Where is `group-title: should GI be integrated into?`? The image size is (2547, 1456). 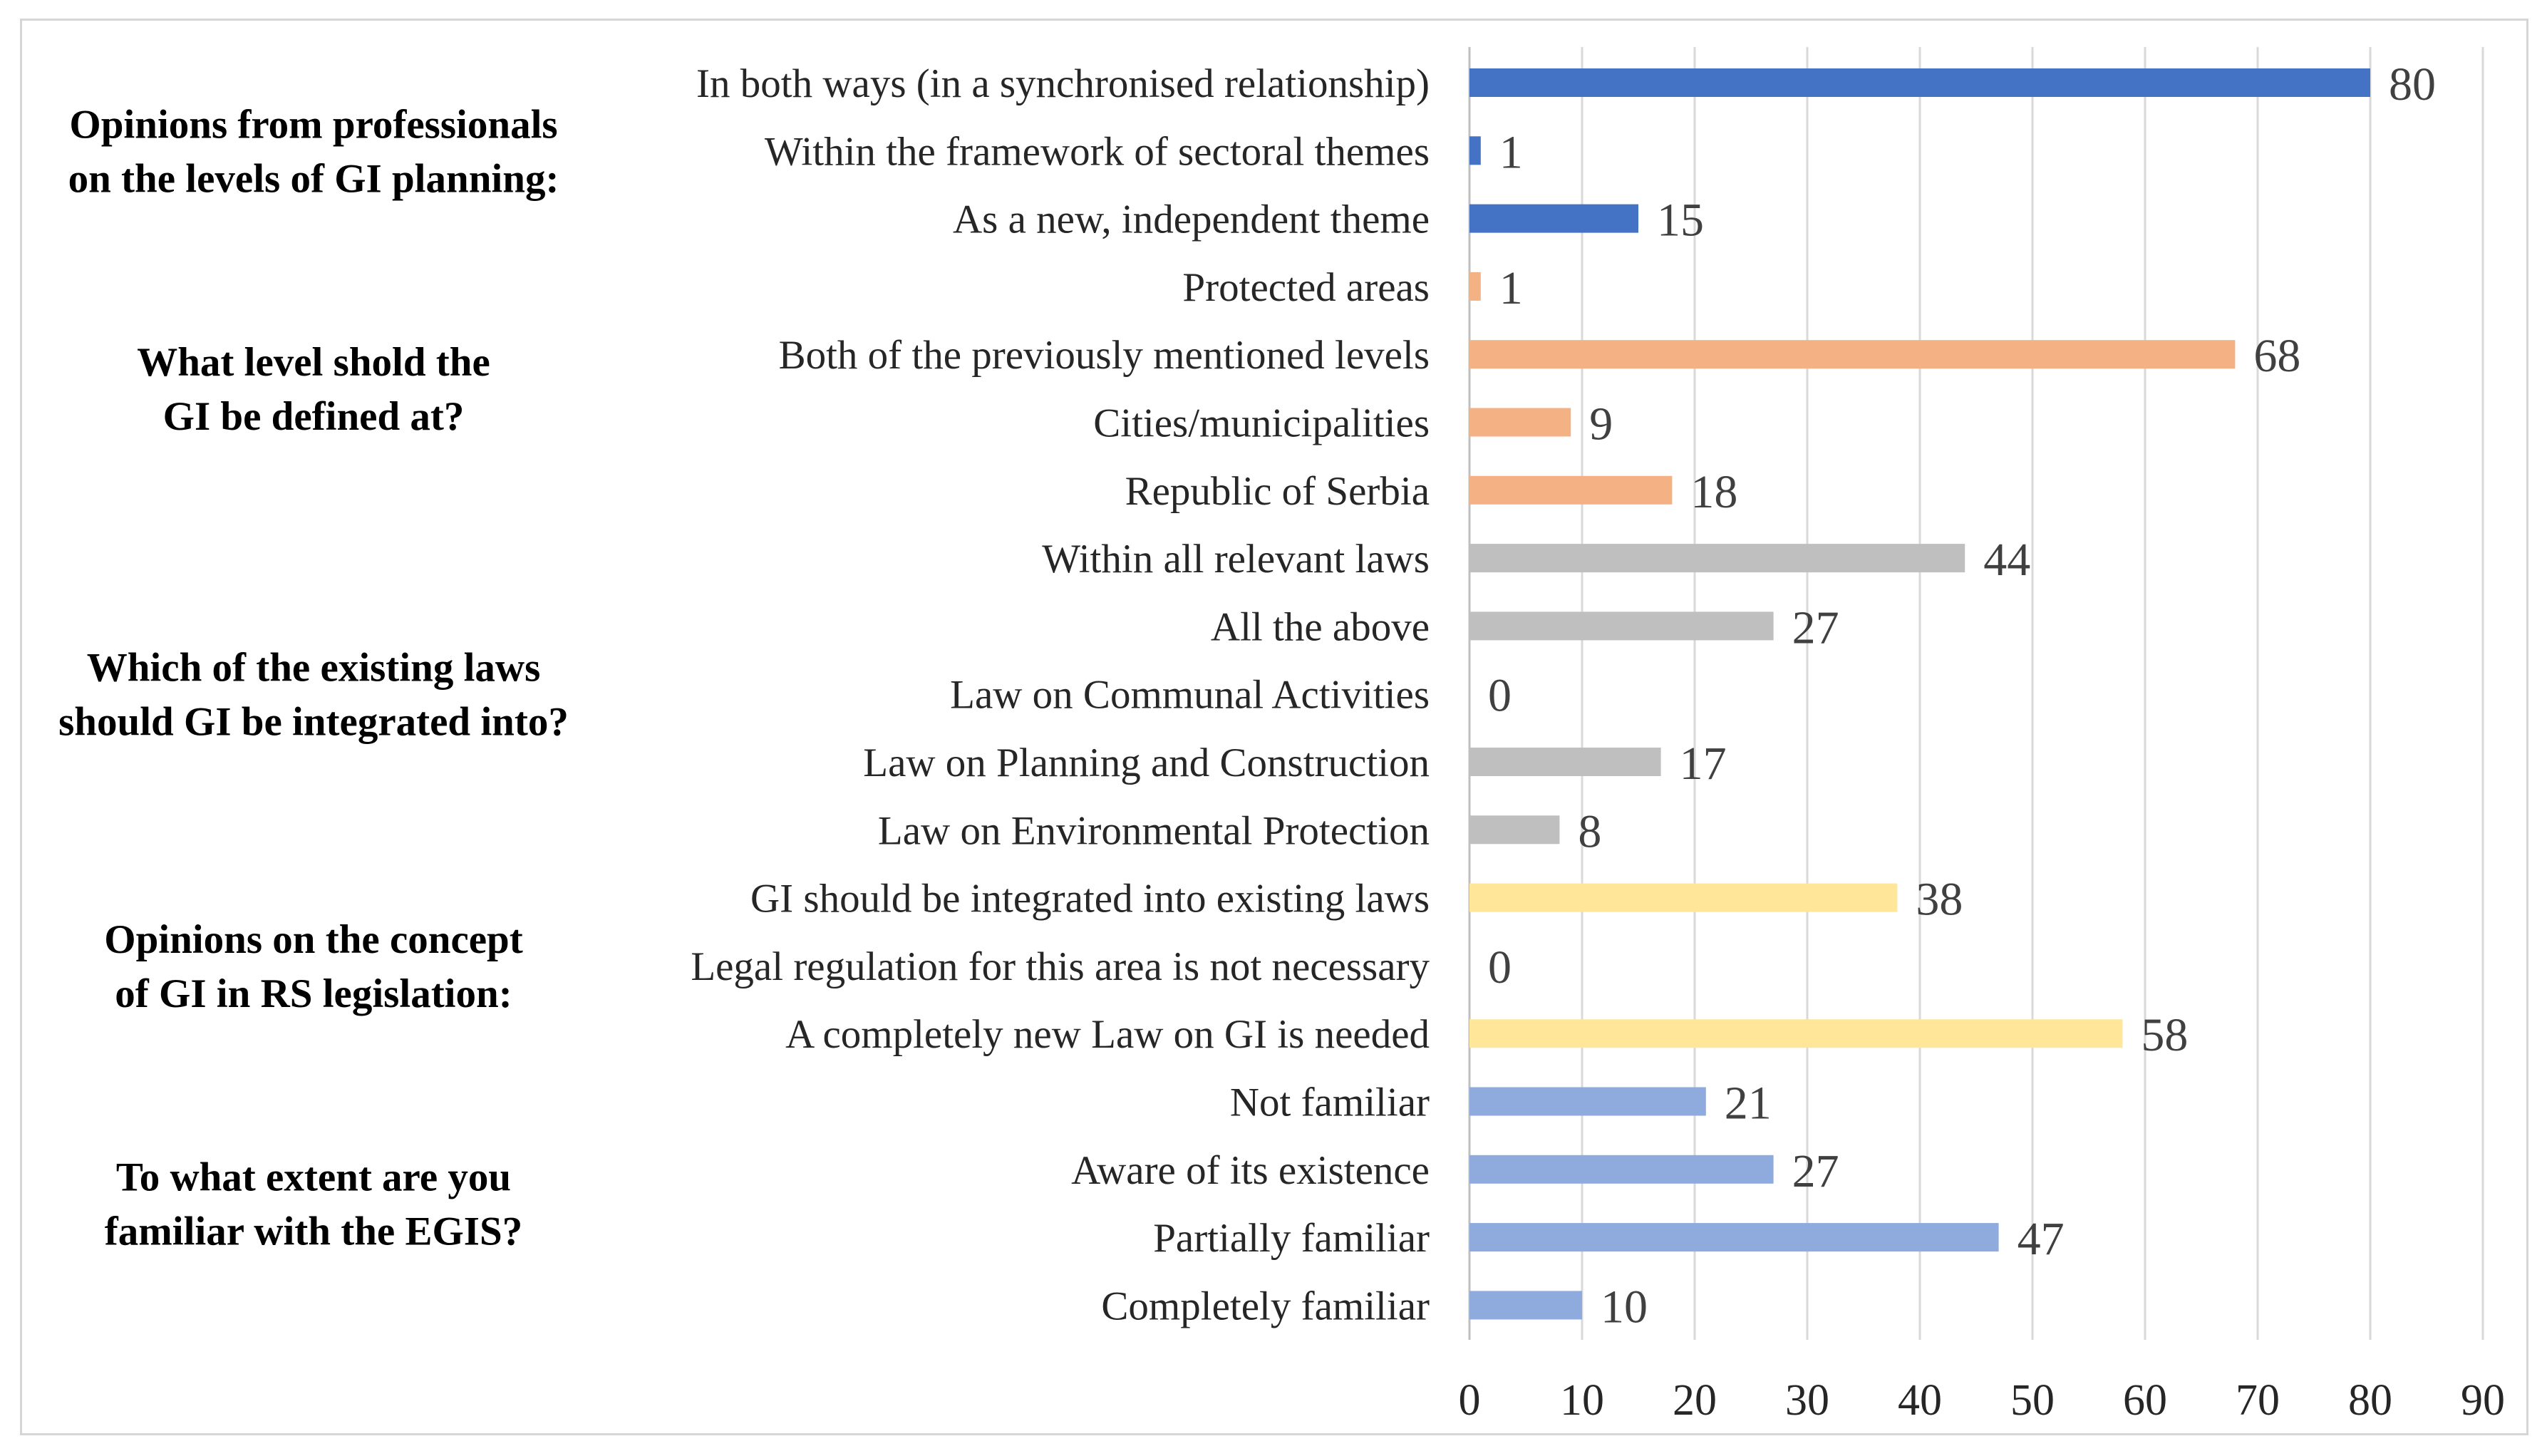 group-title: should GI be integrated into? is located at coordinates (313, 722).